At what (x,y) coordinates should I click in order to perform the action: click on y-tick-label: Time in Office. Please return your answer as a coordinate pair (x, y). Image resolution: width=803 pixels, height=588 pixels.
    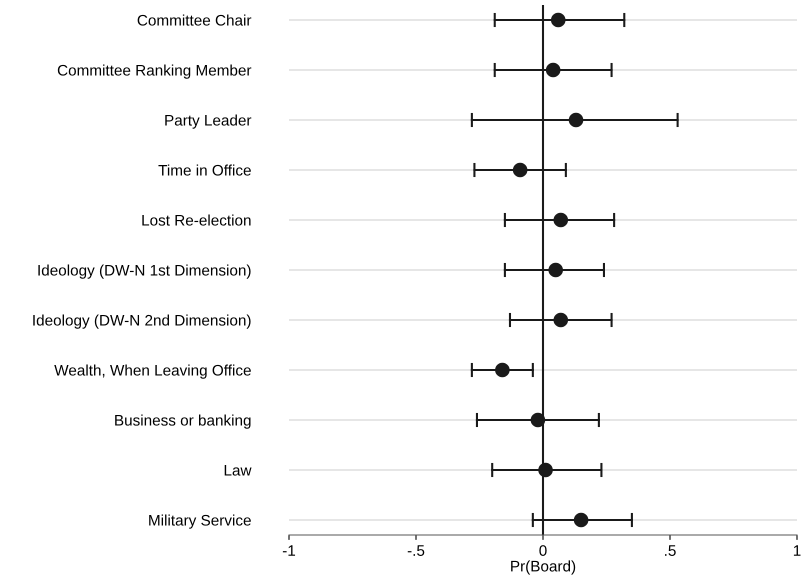
    Looking at the image, I should click on (204, 170).